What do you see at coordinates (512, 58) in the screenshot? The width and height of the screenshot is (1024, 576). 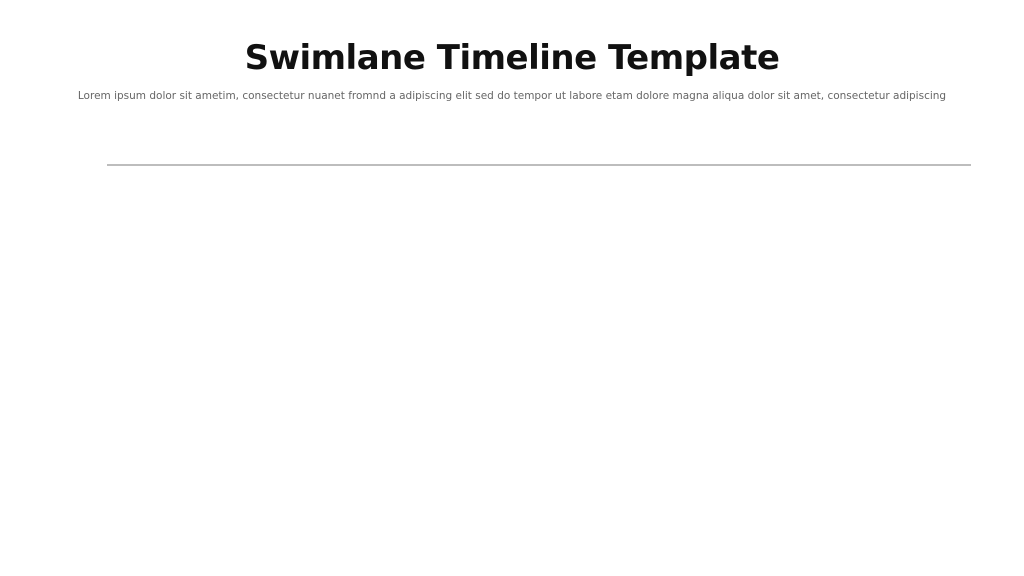 I see `page-title: Swimlane Timeline Template` at bounding box center [512, 58].